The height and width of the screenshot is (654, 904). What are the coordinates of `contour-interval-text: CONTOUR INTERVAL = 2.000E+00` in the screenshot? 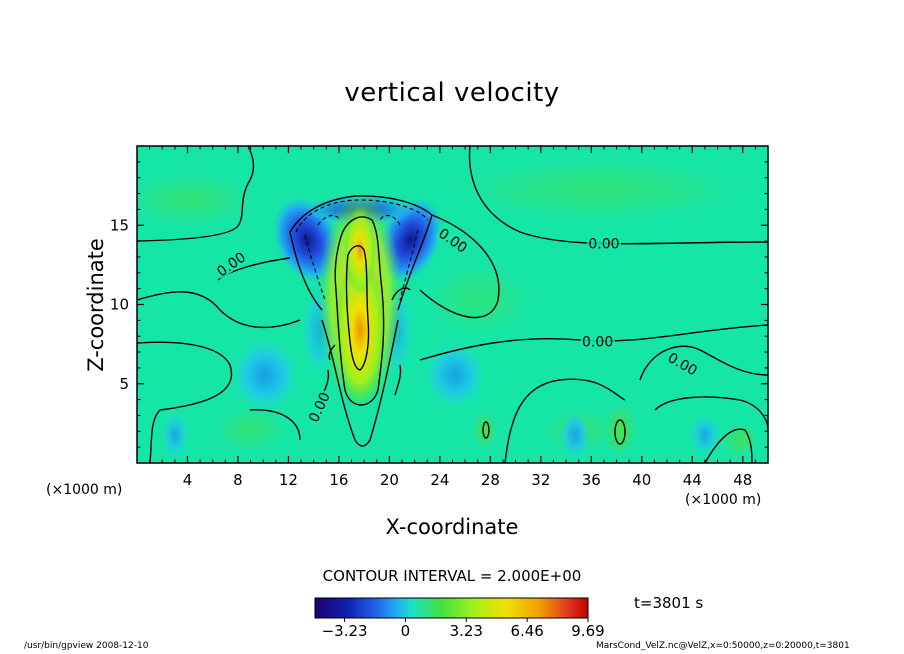 It's located at (452, 576).